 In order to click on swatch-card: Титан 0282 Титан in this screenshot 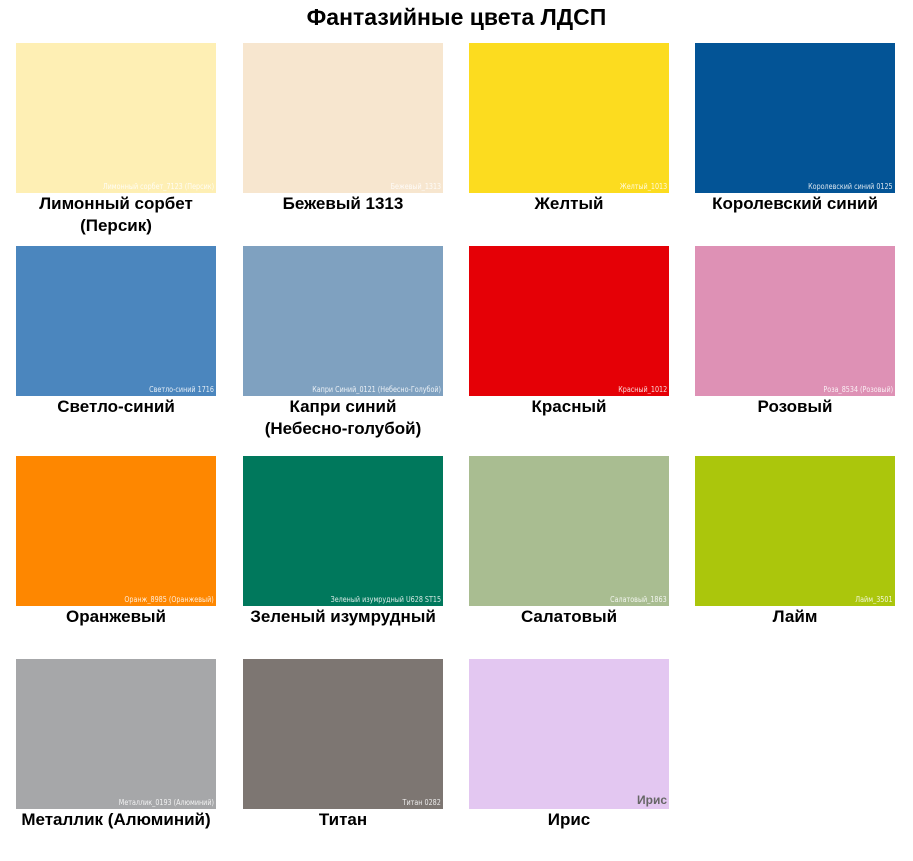, I will do `click(357, 745)`.